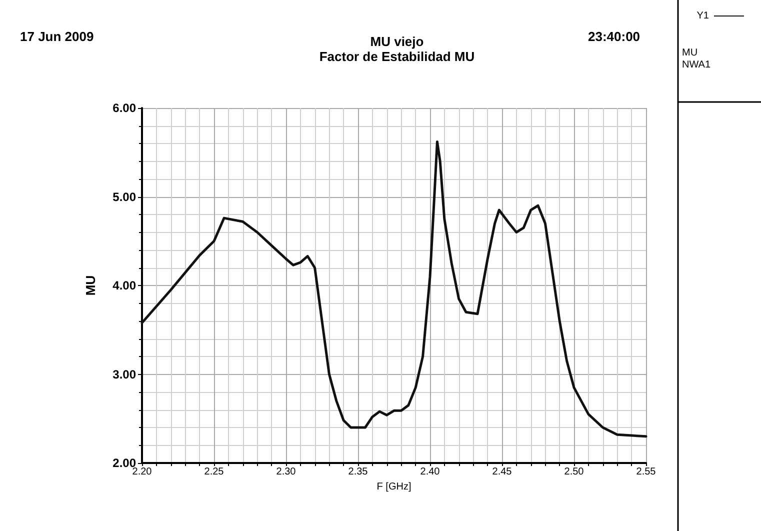 This screenshot has width=761, height=531. Describe the element at coordinates (397, 41) in the screenshot. I see `chart-title: MU viejo` at that location.